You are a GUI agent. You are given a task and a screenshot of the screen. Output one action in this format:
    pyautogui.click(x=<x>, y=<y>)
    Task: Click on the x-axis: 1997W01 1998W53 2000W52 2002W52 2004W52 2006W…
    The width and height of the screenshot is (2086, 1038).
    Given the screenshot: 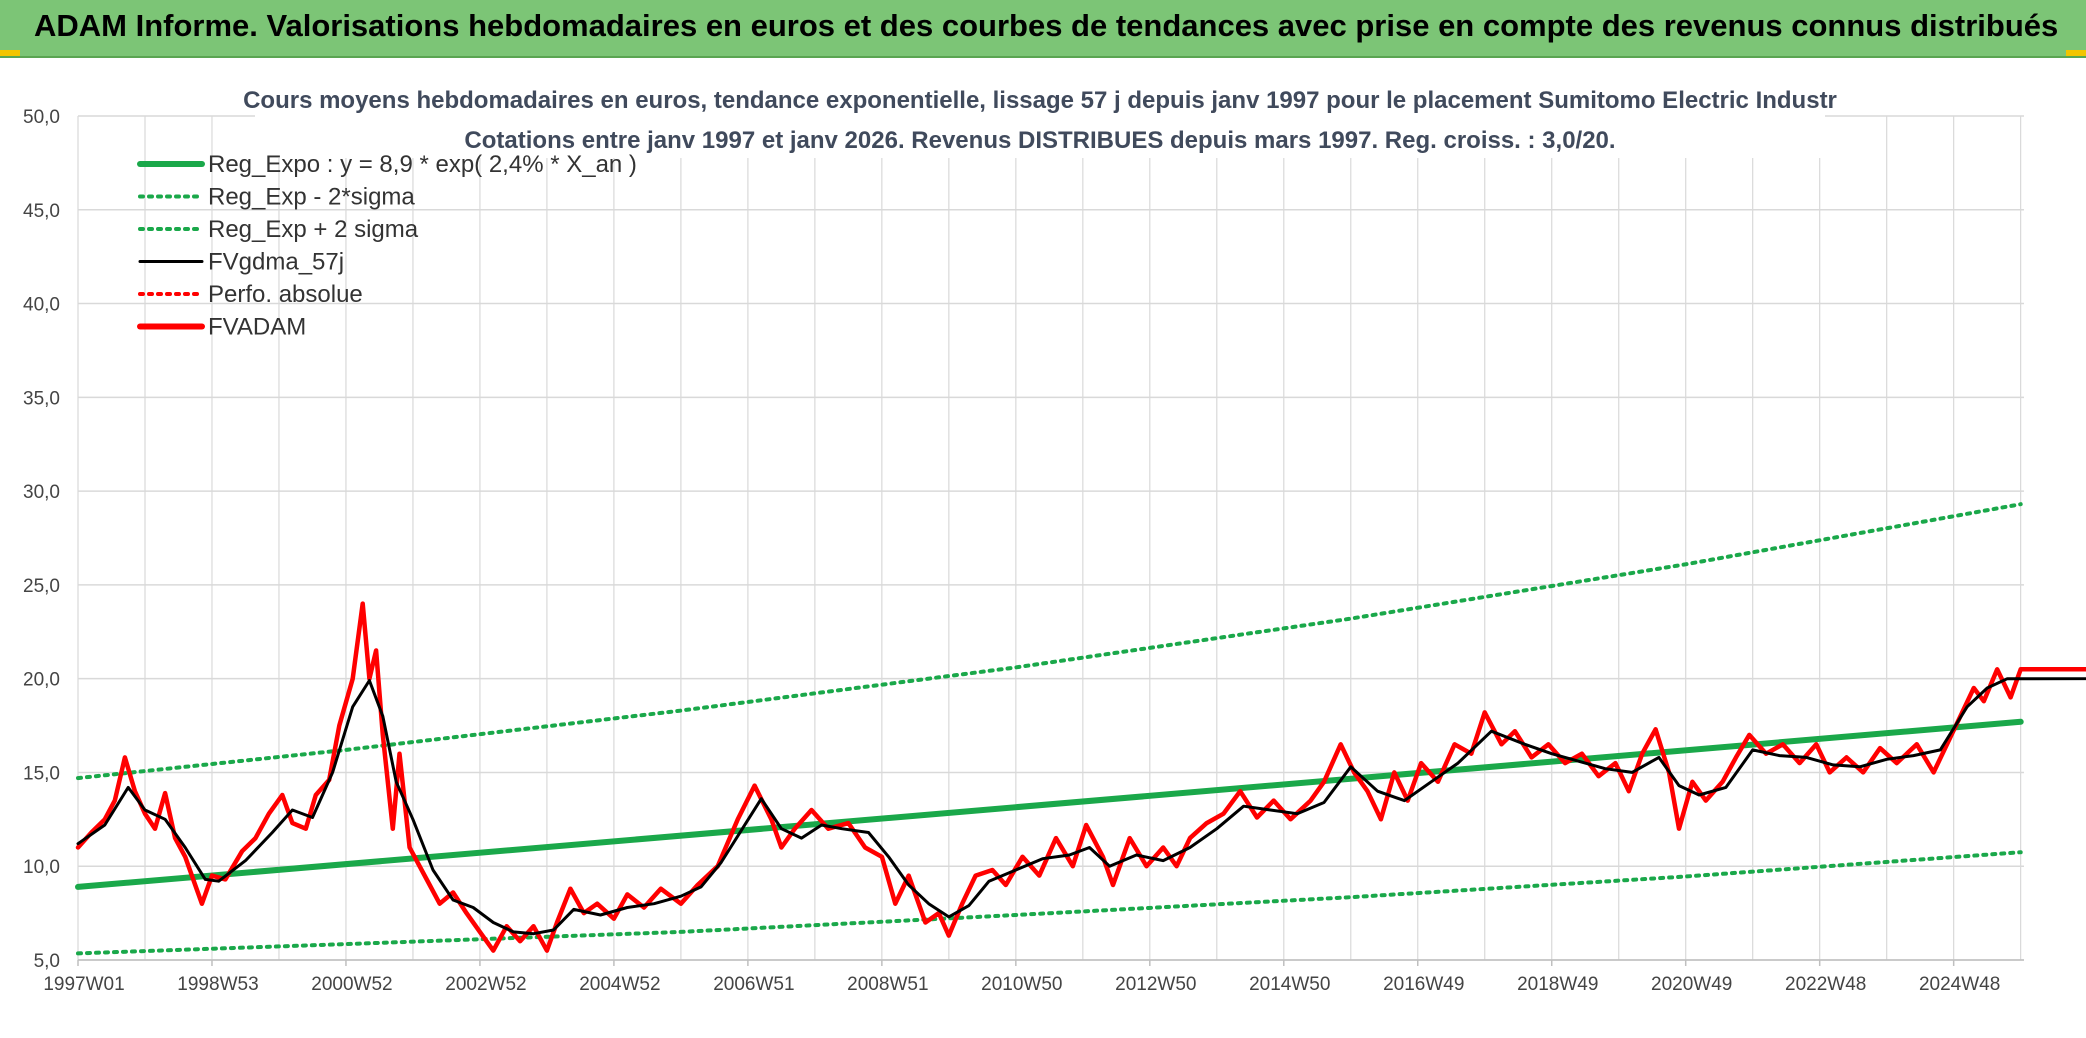 What is the action you would take?
    pyautogui.click(x=1033, y=977)
    